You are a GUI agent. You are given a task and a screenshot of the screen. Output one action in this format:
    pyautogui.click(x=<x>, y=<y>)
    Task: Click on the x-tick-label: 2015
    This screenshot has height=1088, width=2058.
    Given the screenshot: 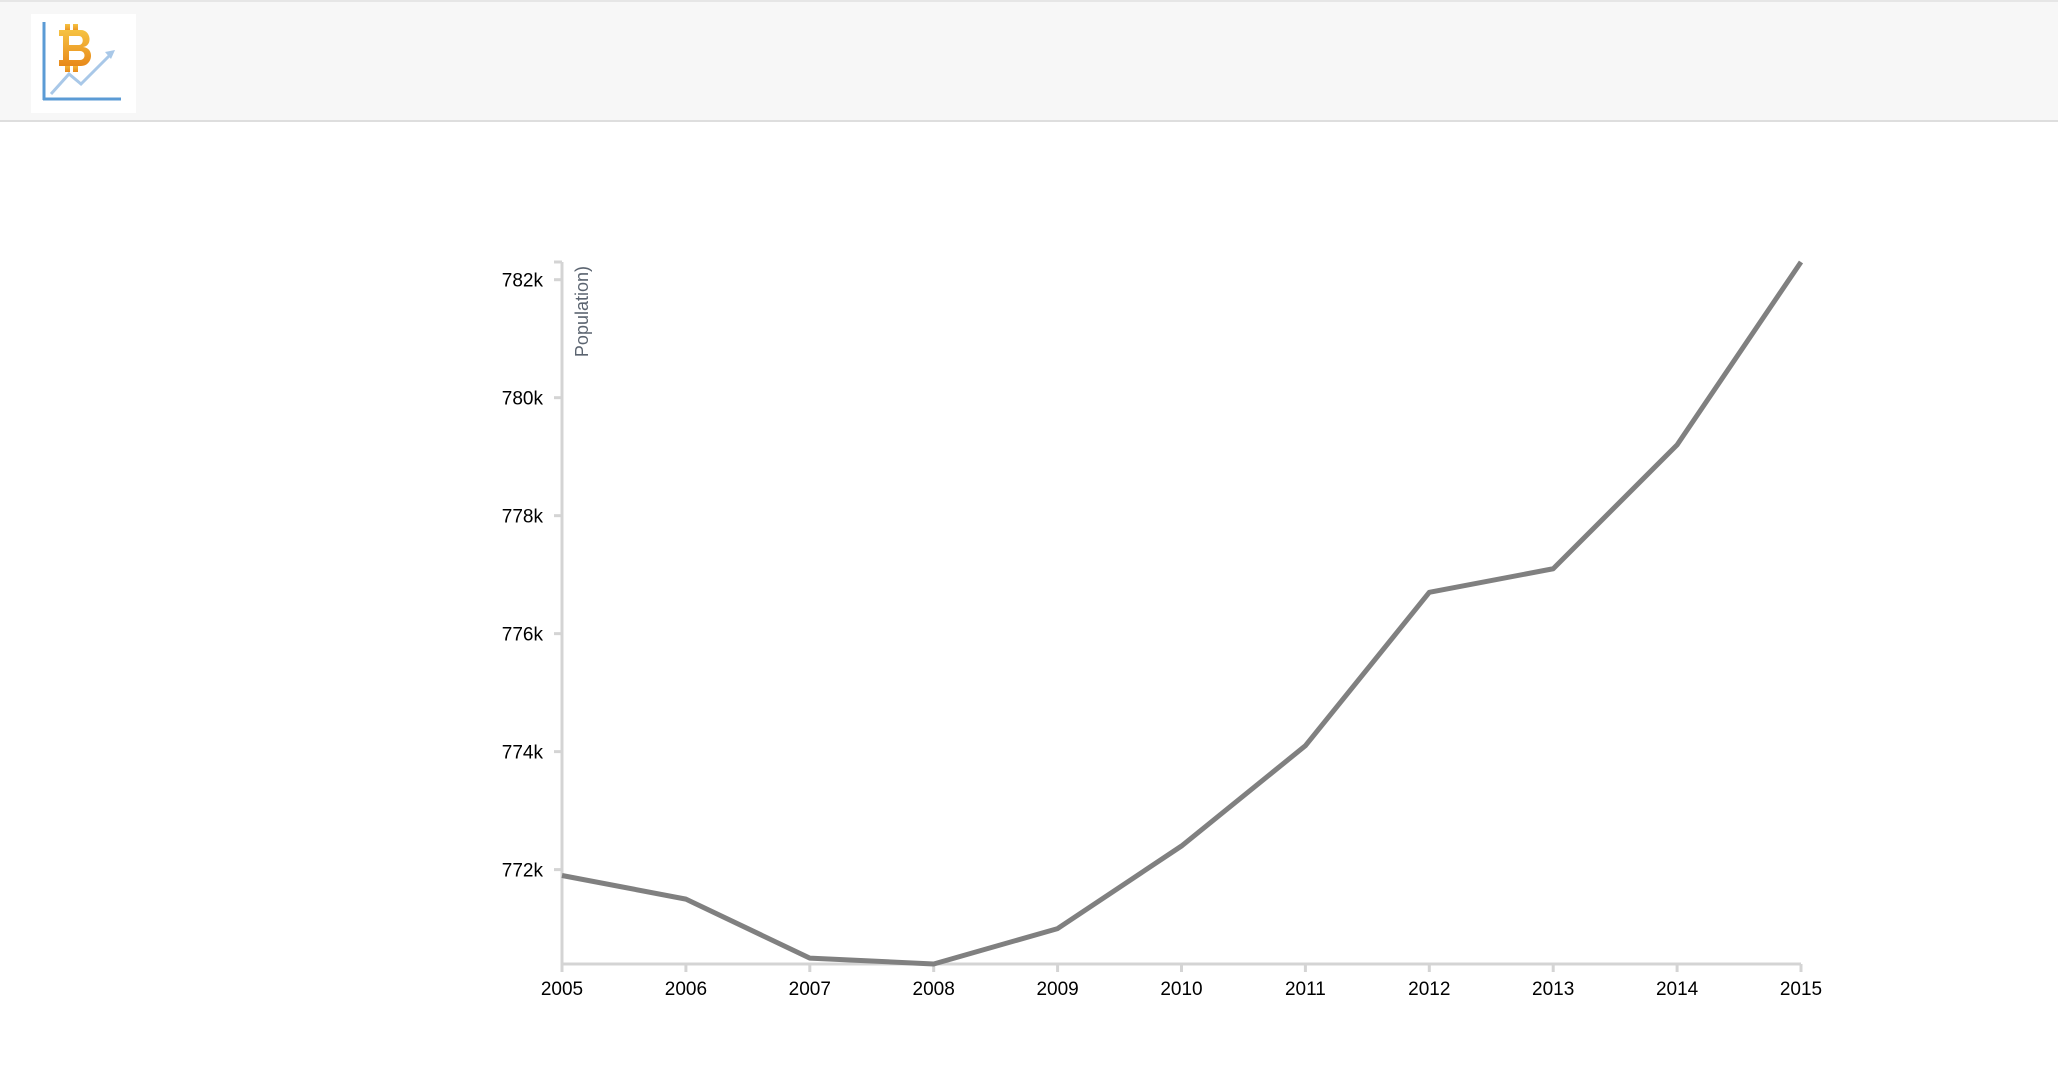 What is the action you would take?
    pyautogui.click(x=1801, y=989)
    